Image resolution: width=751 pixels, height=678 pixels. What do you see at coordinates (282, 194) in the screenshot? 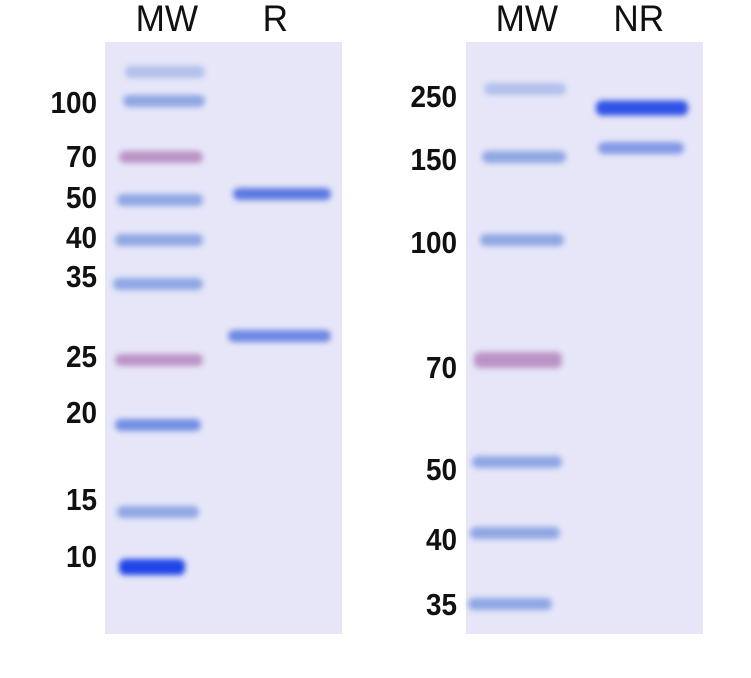
I see `sample-band-heavy-chain` at bounding box center [282, 194].